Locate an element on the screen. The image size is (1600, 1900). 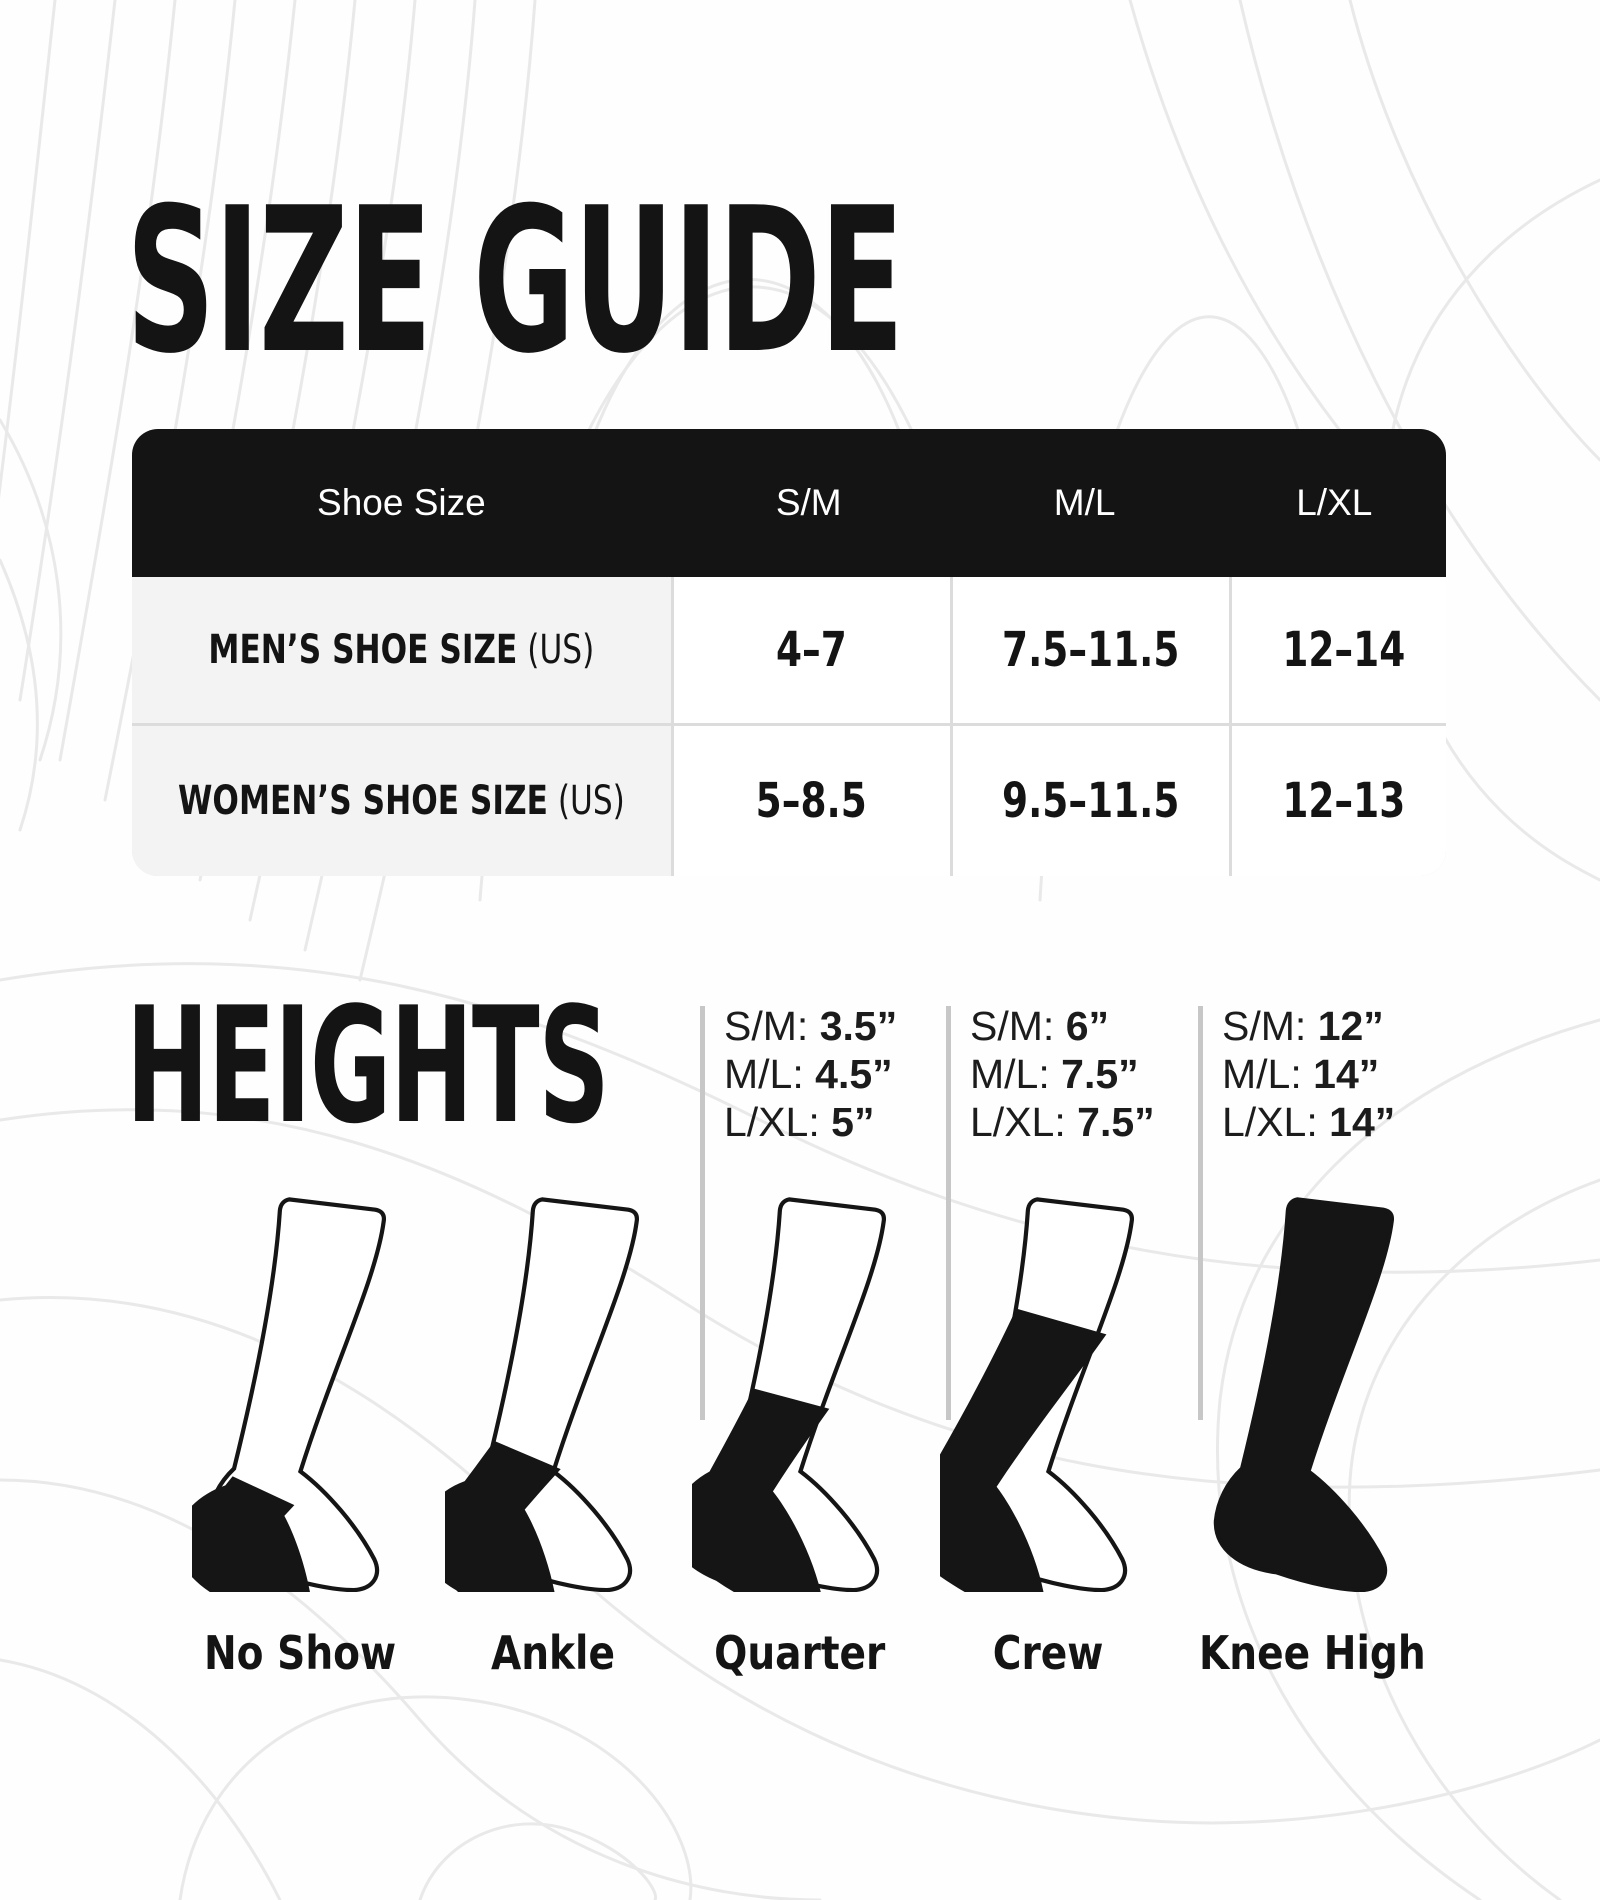
quarter-heights: S/M: 3.5” M/L: 4.5” L/XL: 5” is located at coordinates (810, 1074).